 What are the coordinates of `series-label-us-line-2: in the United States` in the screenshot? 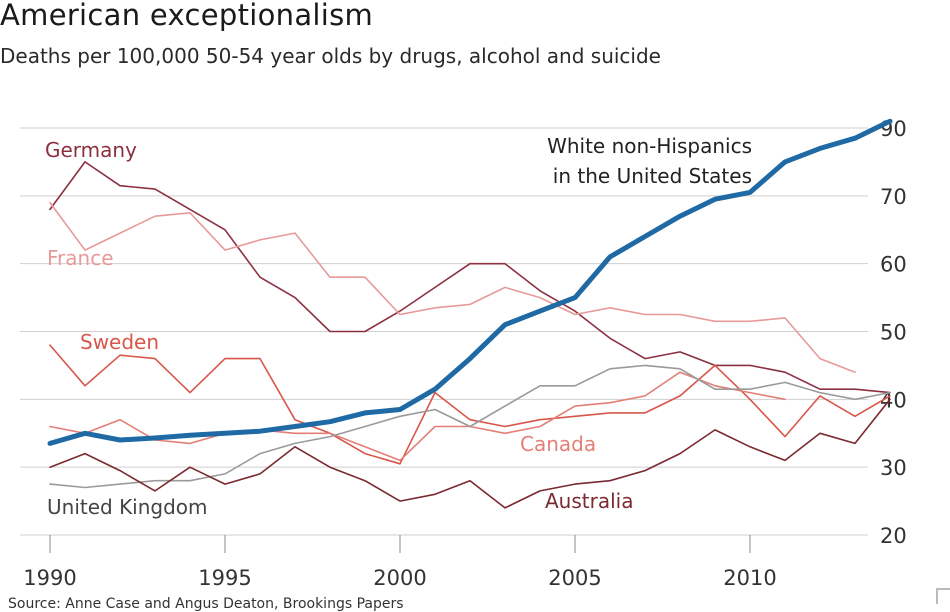 It's located at (652, 176).